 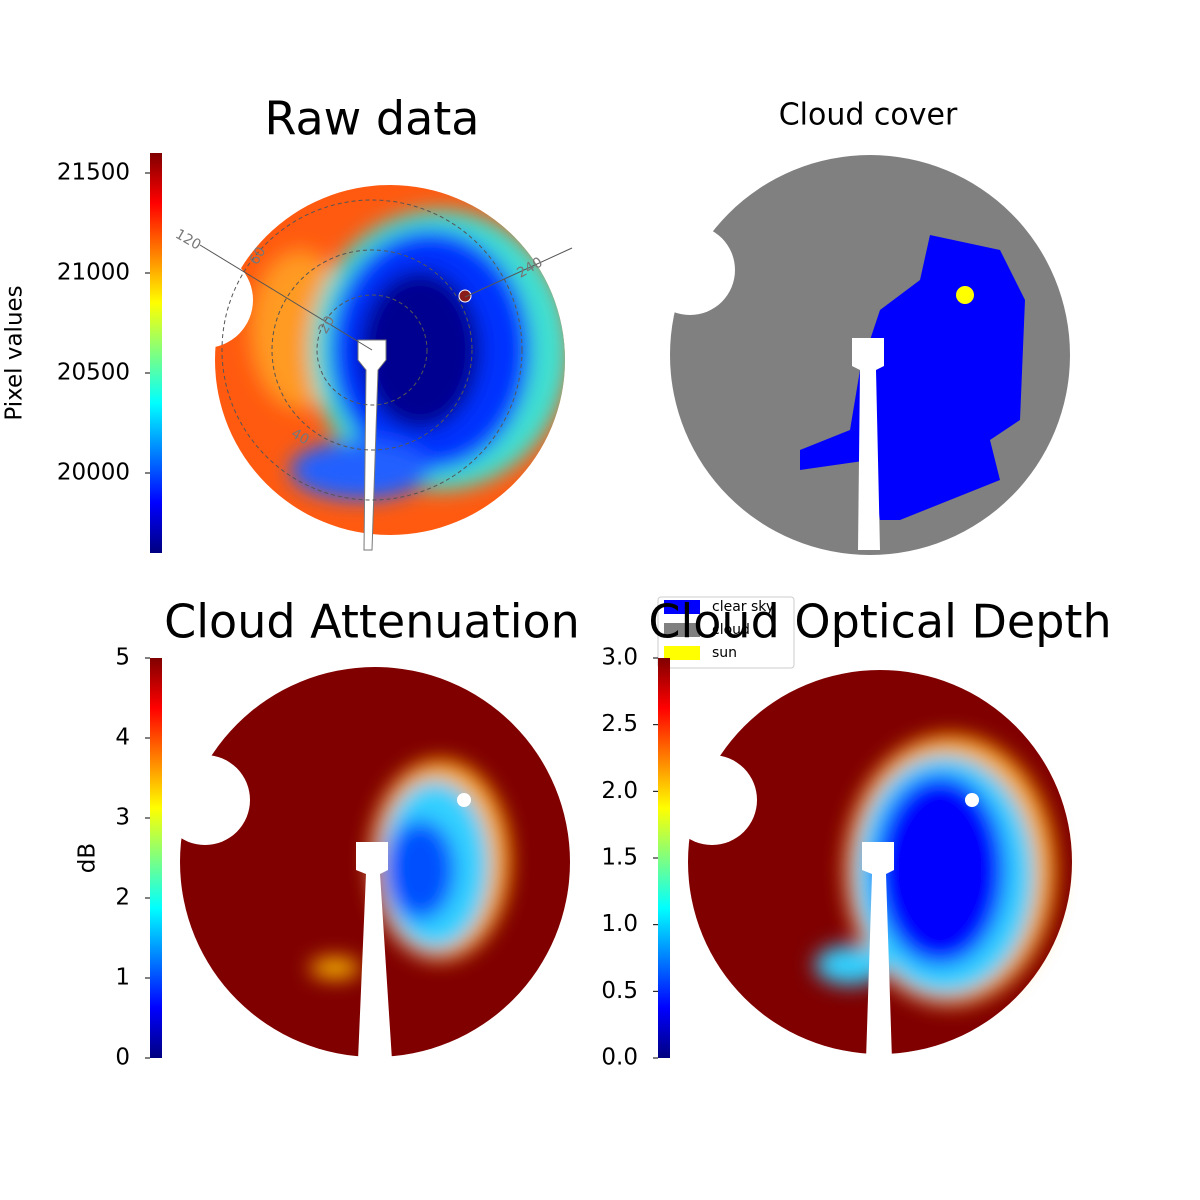 What do you see at coordinates (258, 255) in the screenshot?
I see `polar-label: 60` at bounding box center [258, 255].